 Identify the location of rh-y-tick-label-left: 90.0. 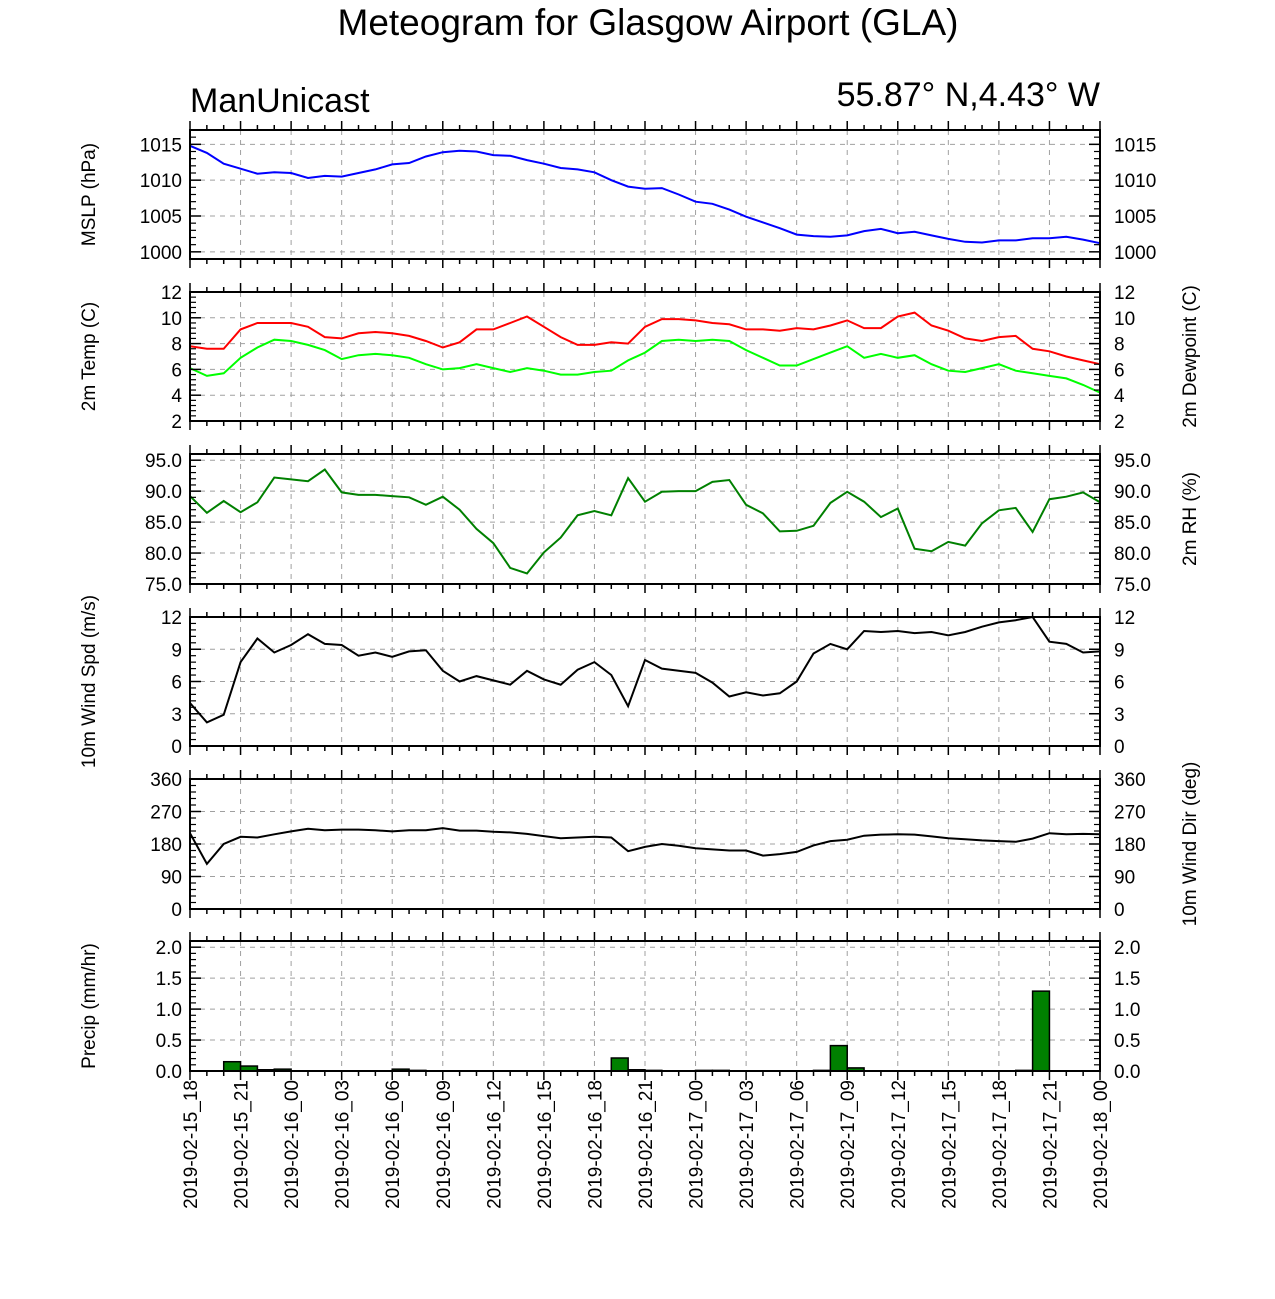
(163, 492).